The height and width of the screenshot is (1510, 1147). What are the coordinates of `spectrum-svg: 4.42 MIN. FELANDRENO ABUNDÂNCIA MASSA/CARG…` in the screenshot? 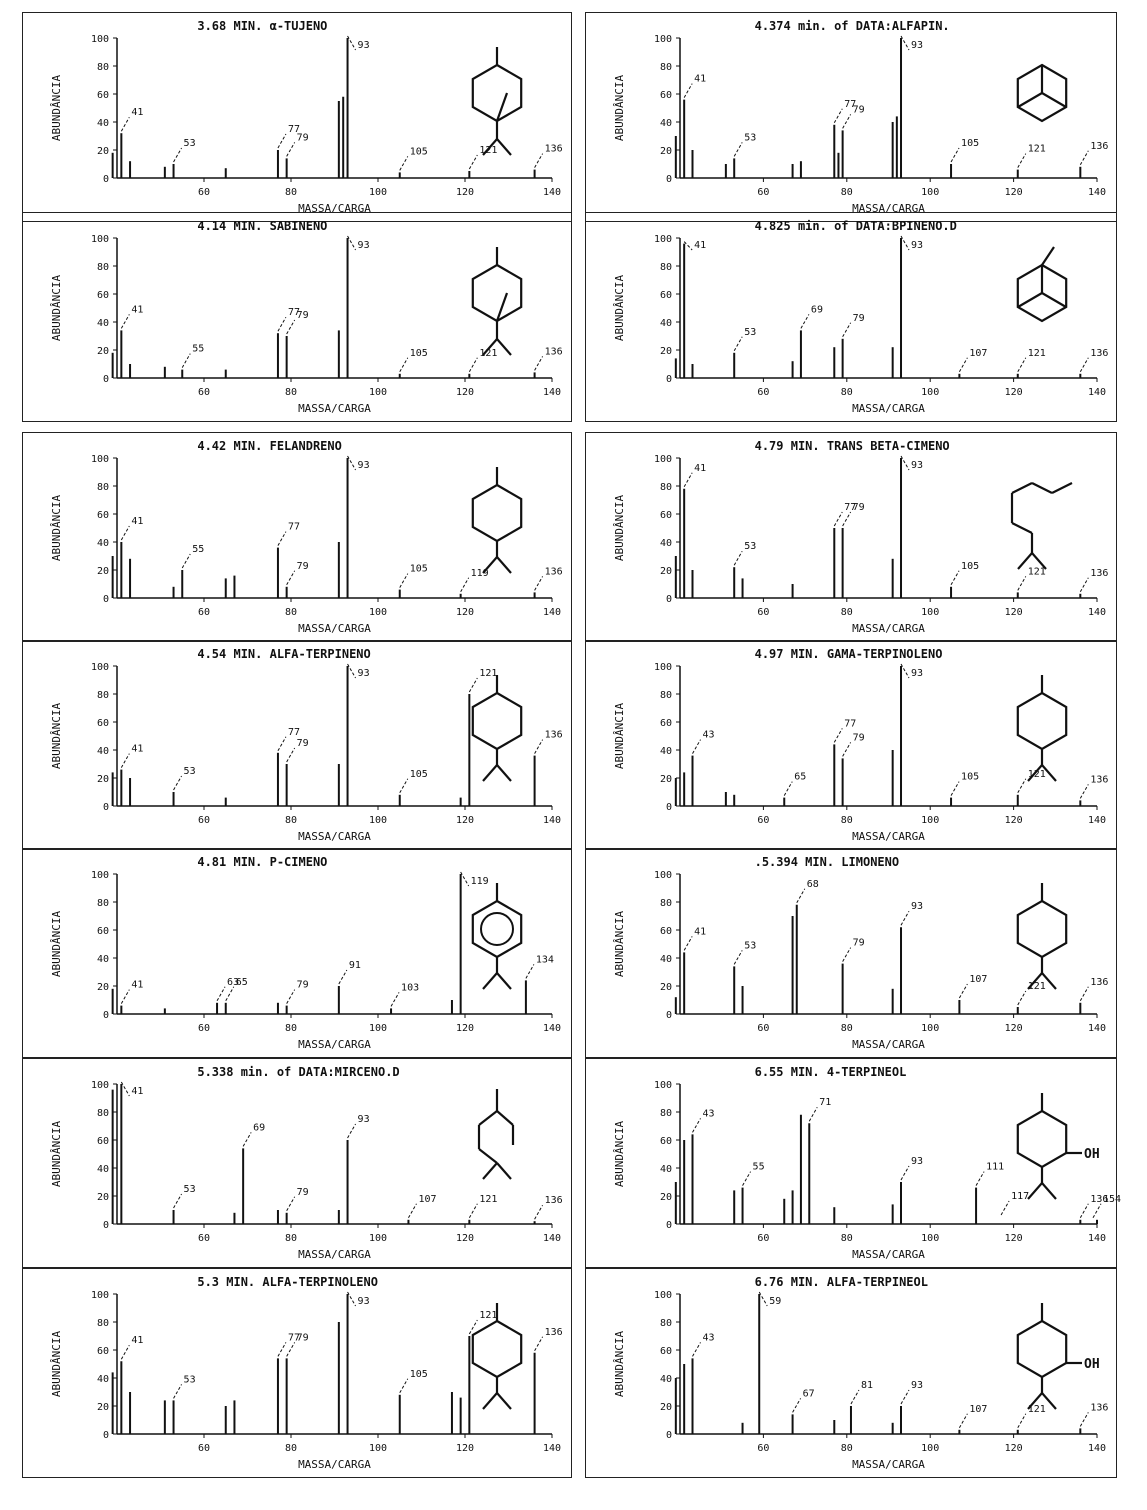 It's located at (306, 537).